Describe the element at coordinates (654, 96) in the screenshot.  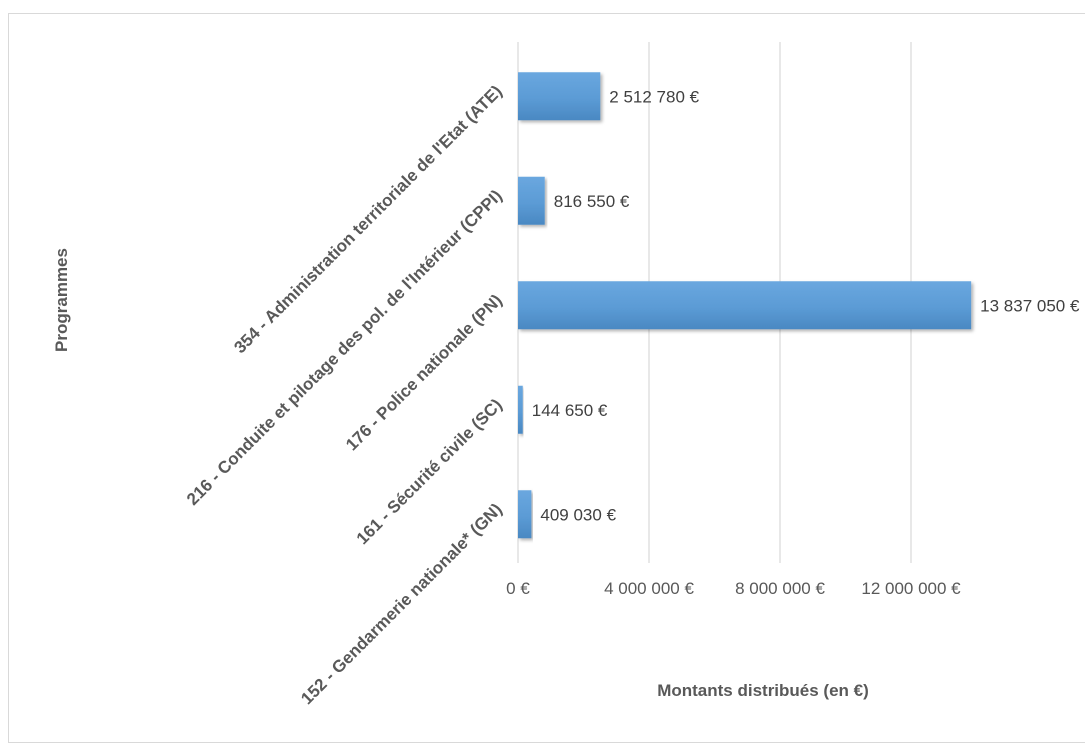
I see `data-label: 2 512 780 €` at that location.